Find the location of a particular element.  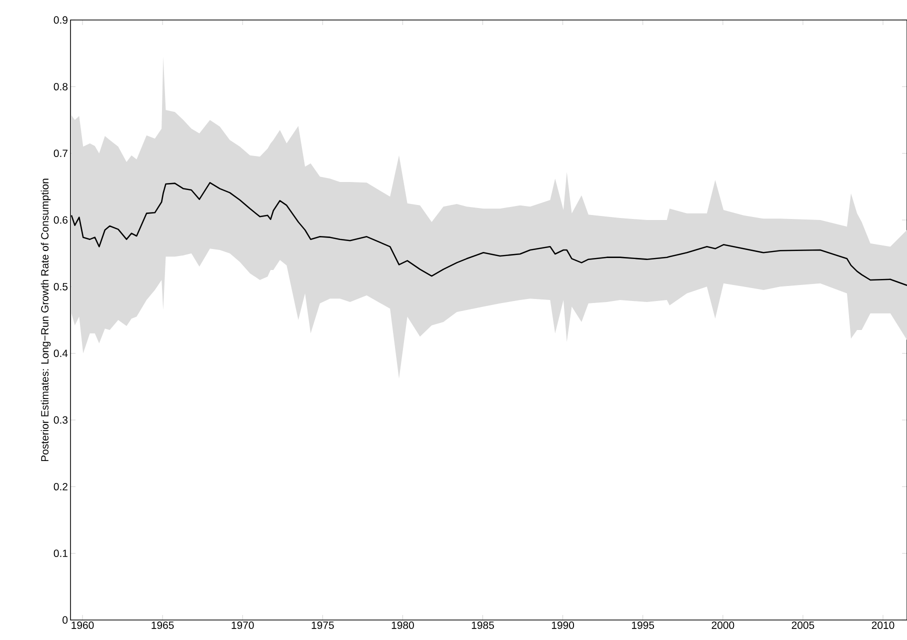

x-tick-label: 2005 is located at coordinates (803, 625).